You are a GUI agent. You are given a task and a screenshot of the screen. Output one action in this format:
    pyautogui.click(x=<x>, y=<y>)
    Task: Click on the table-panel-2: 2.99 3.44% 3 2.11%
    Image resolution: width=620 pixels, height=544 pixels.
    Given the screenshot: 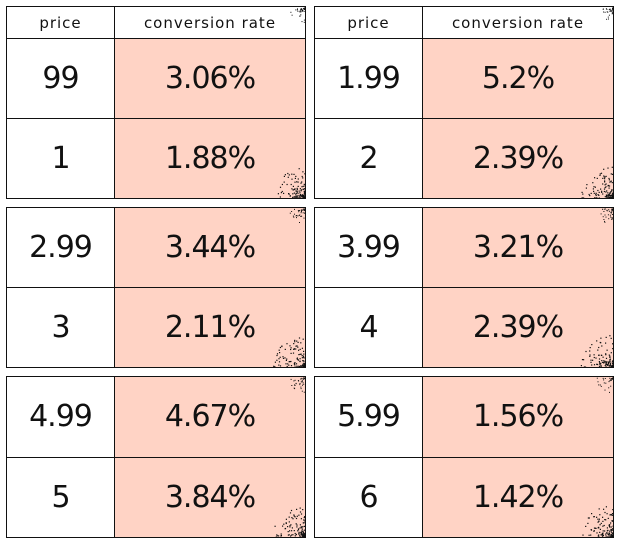 What is the action you would take?
    pyautogui.click(x=156, y=287)
    